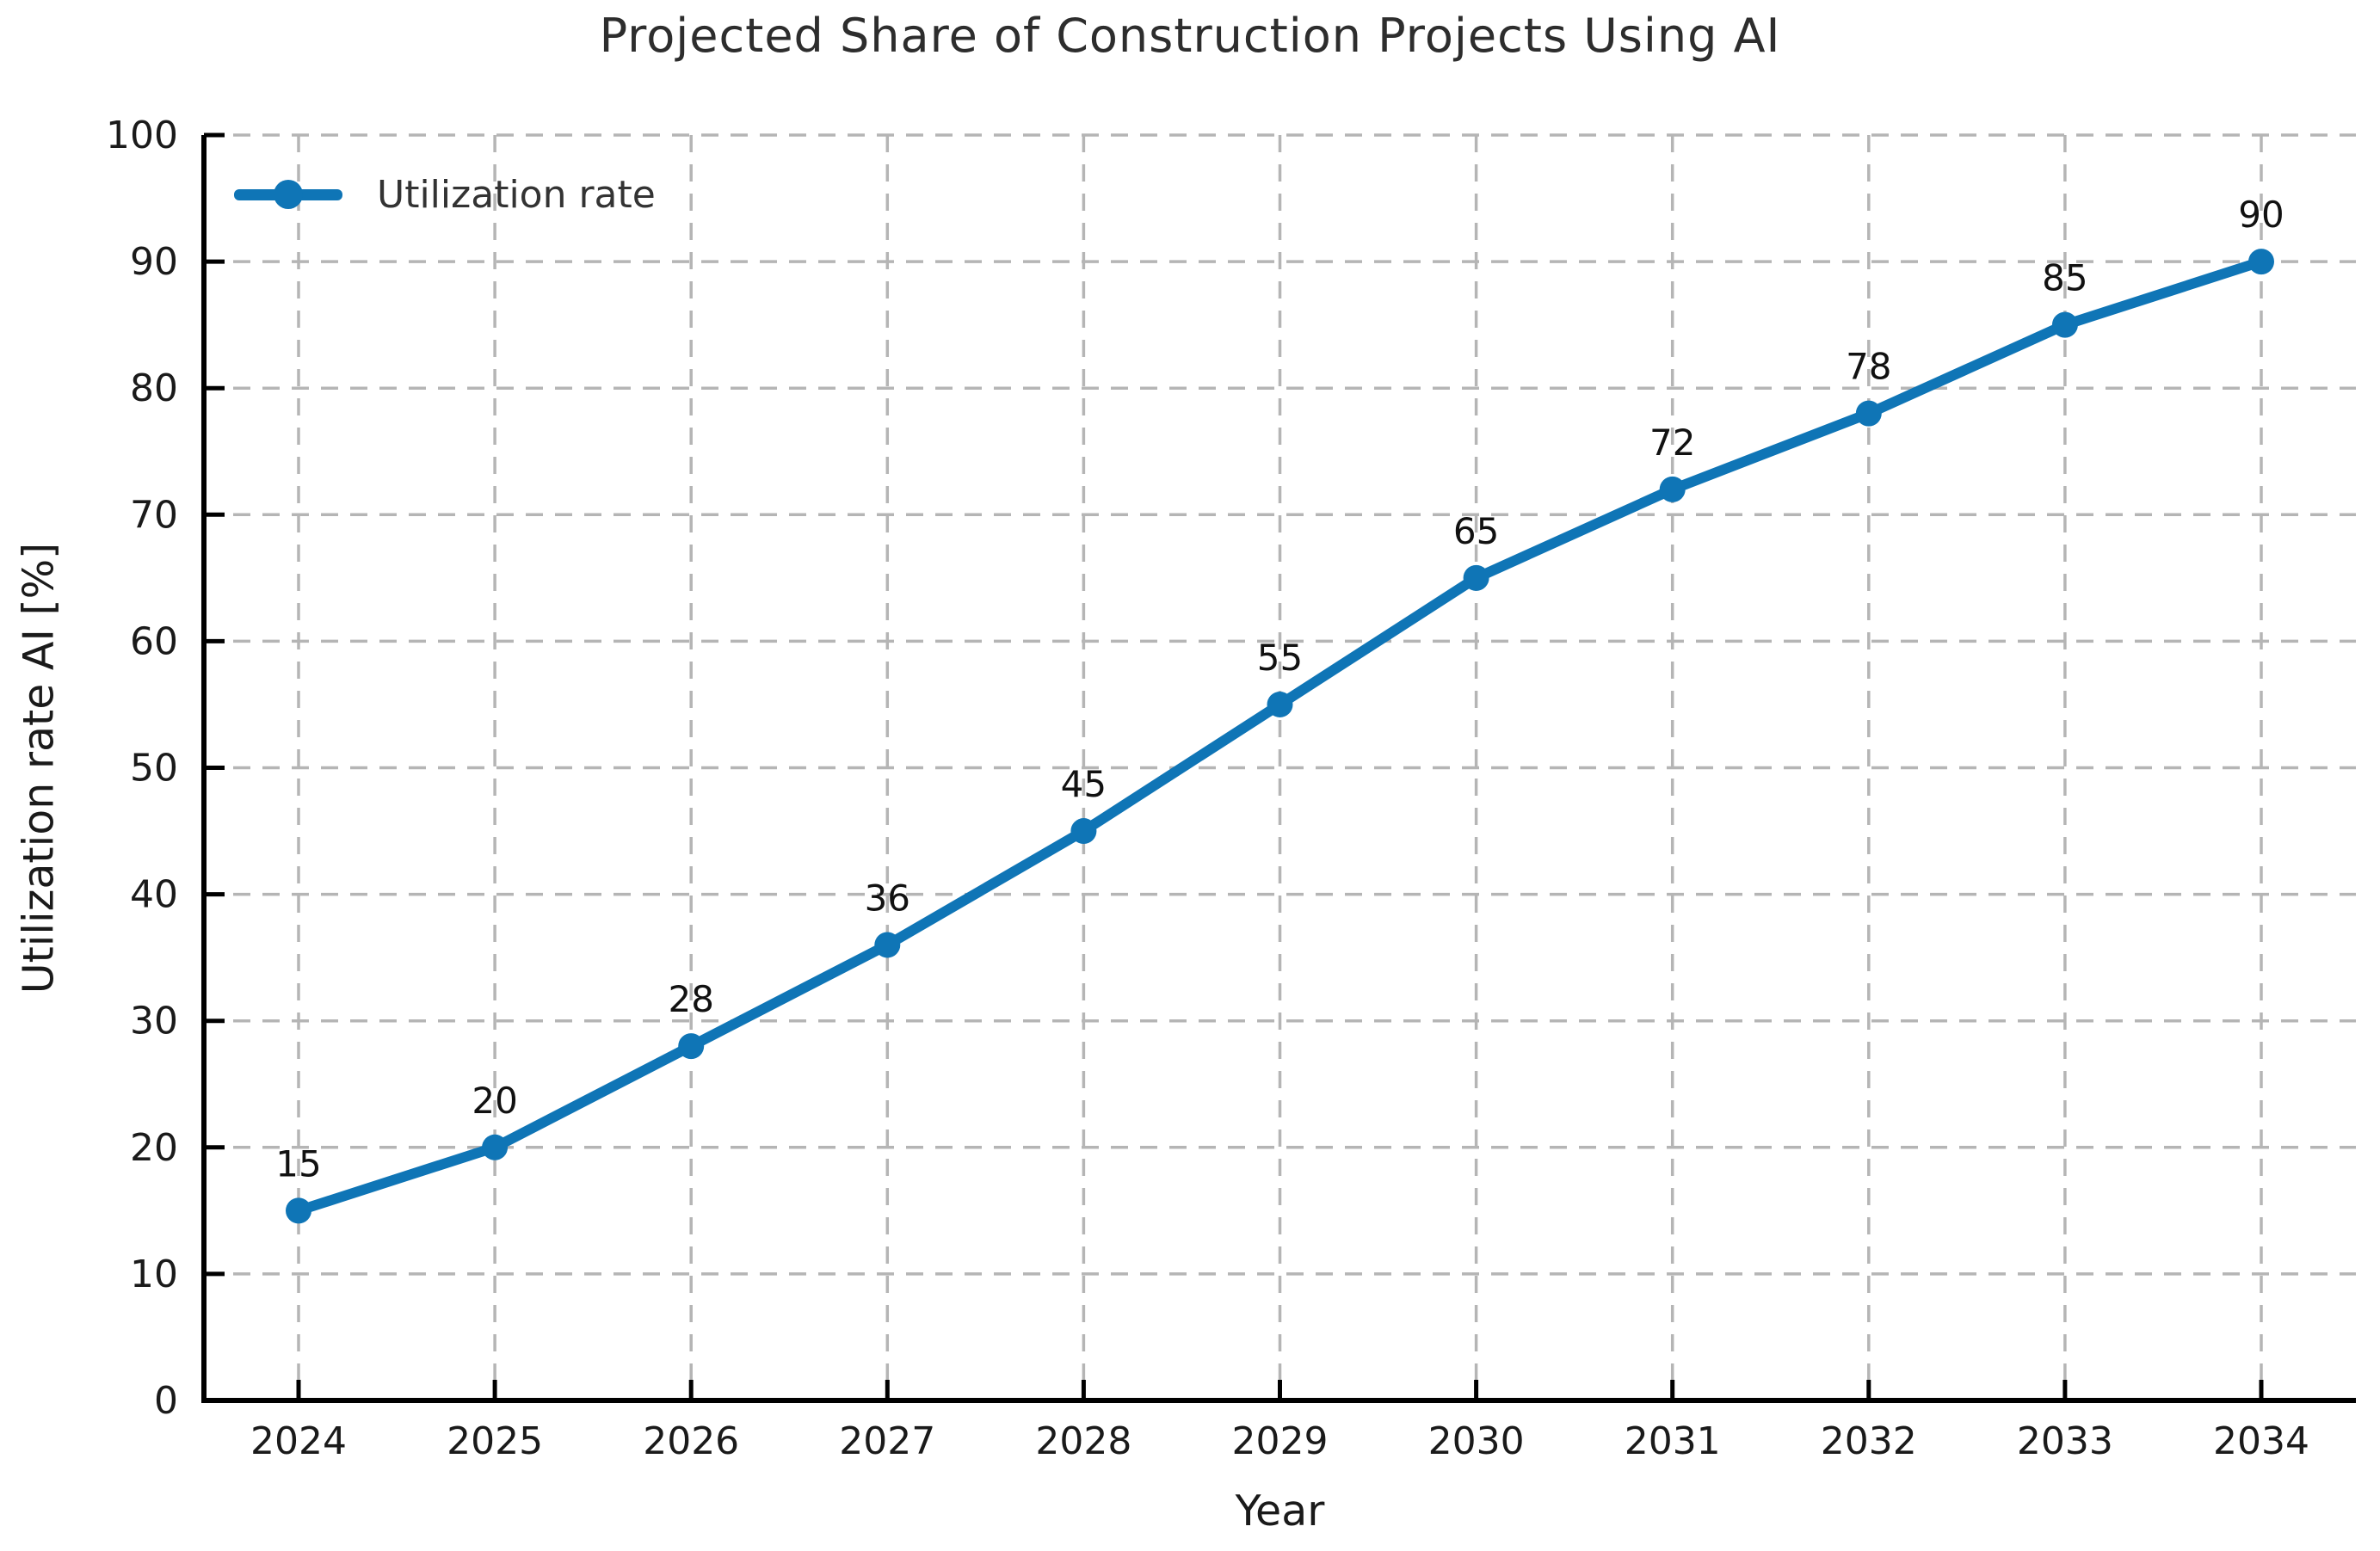  I want to click on legend-dot-icon, so click(288, 195).